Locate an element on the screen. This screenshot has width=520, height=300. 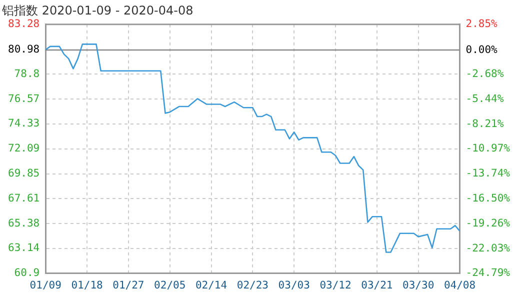
x-tick-label: 01/18 is located at coordinates (87, 285).